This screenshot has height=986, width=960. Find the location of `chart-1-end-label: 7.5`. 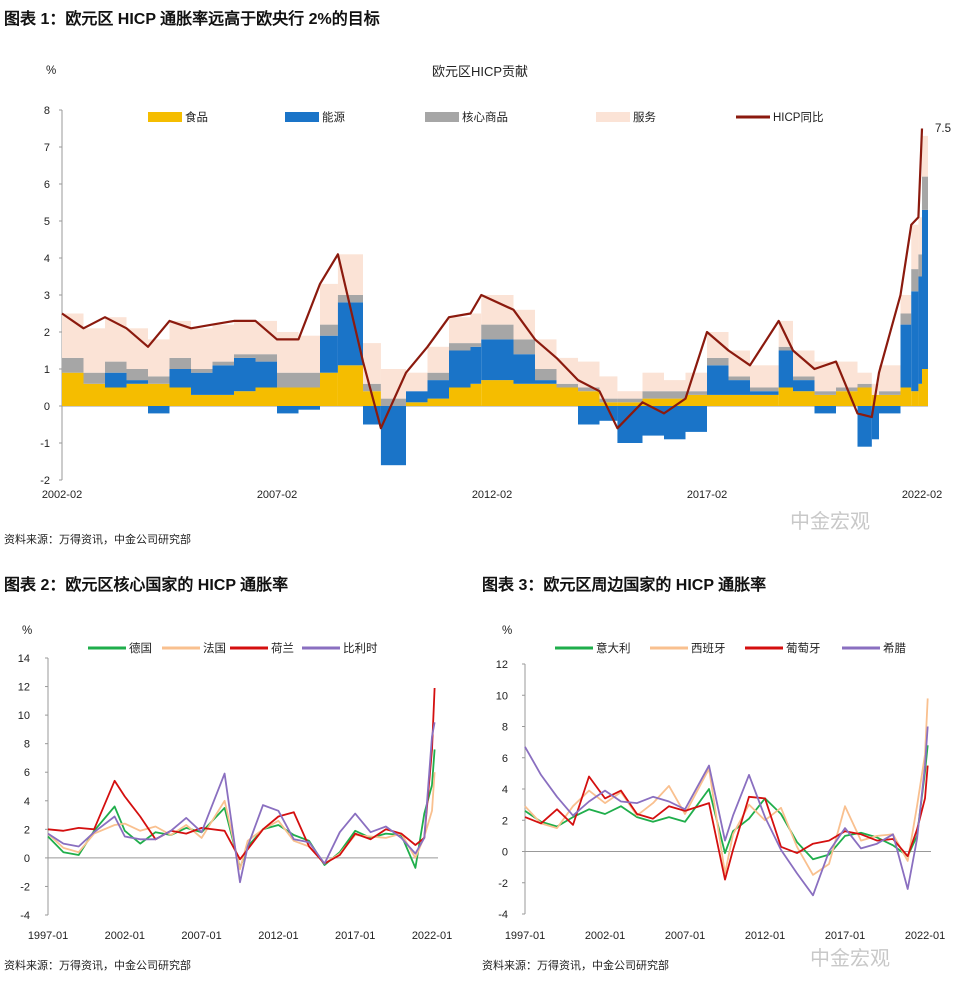

chart-1-end-label: 7.5 is located at coordinates (943, 129).